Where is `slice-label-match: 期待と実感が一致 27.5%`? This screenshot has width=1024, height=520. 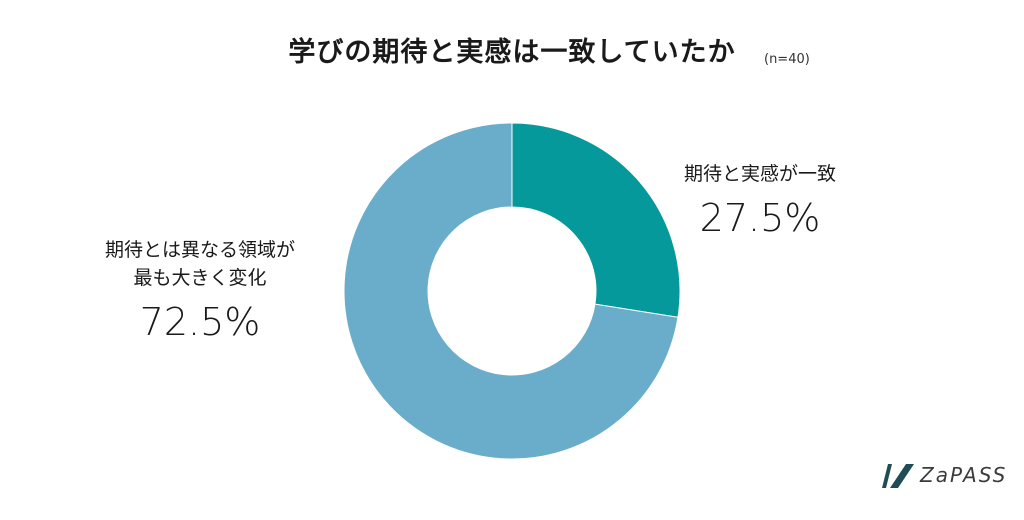 slice-label-match: 期待と実感が一致 27.5% is located at coordinates (760, 200).